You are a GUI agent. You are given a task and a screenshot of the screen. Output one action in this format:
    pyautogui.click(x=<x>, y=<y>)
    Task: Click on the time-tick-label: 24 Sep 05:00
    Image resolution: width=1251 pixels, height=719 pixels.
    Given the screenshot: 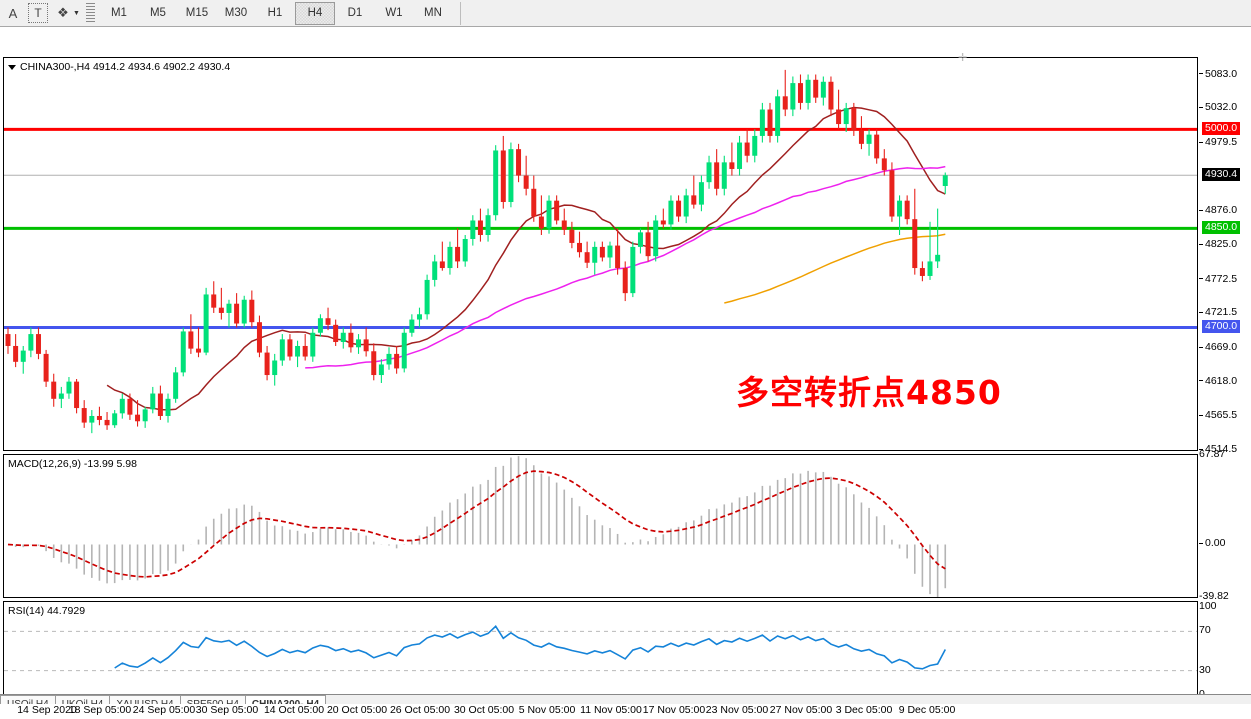 What is the action you would take?
    pyautogui.click(x=164, y=710)
    